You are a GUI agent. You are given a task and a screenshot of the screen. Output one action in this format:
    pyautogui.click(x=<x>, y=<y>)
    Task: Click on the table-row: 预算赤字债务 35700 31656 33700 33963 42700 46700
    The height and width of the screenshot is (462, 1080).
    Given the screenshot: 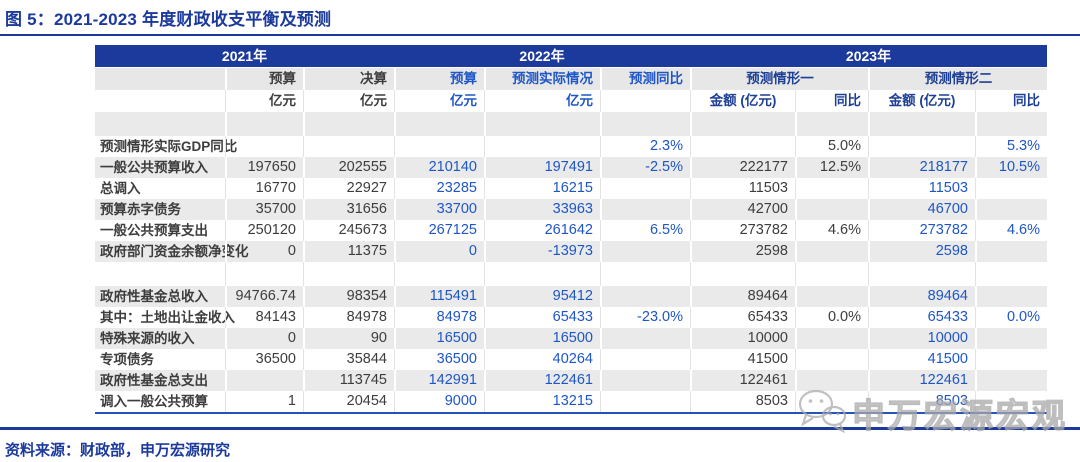 What is the action you would take?
    pyautogui.click(x=571, y=209)
    